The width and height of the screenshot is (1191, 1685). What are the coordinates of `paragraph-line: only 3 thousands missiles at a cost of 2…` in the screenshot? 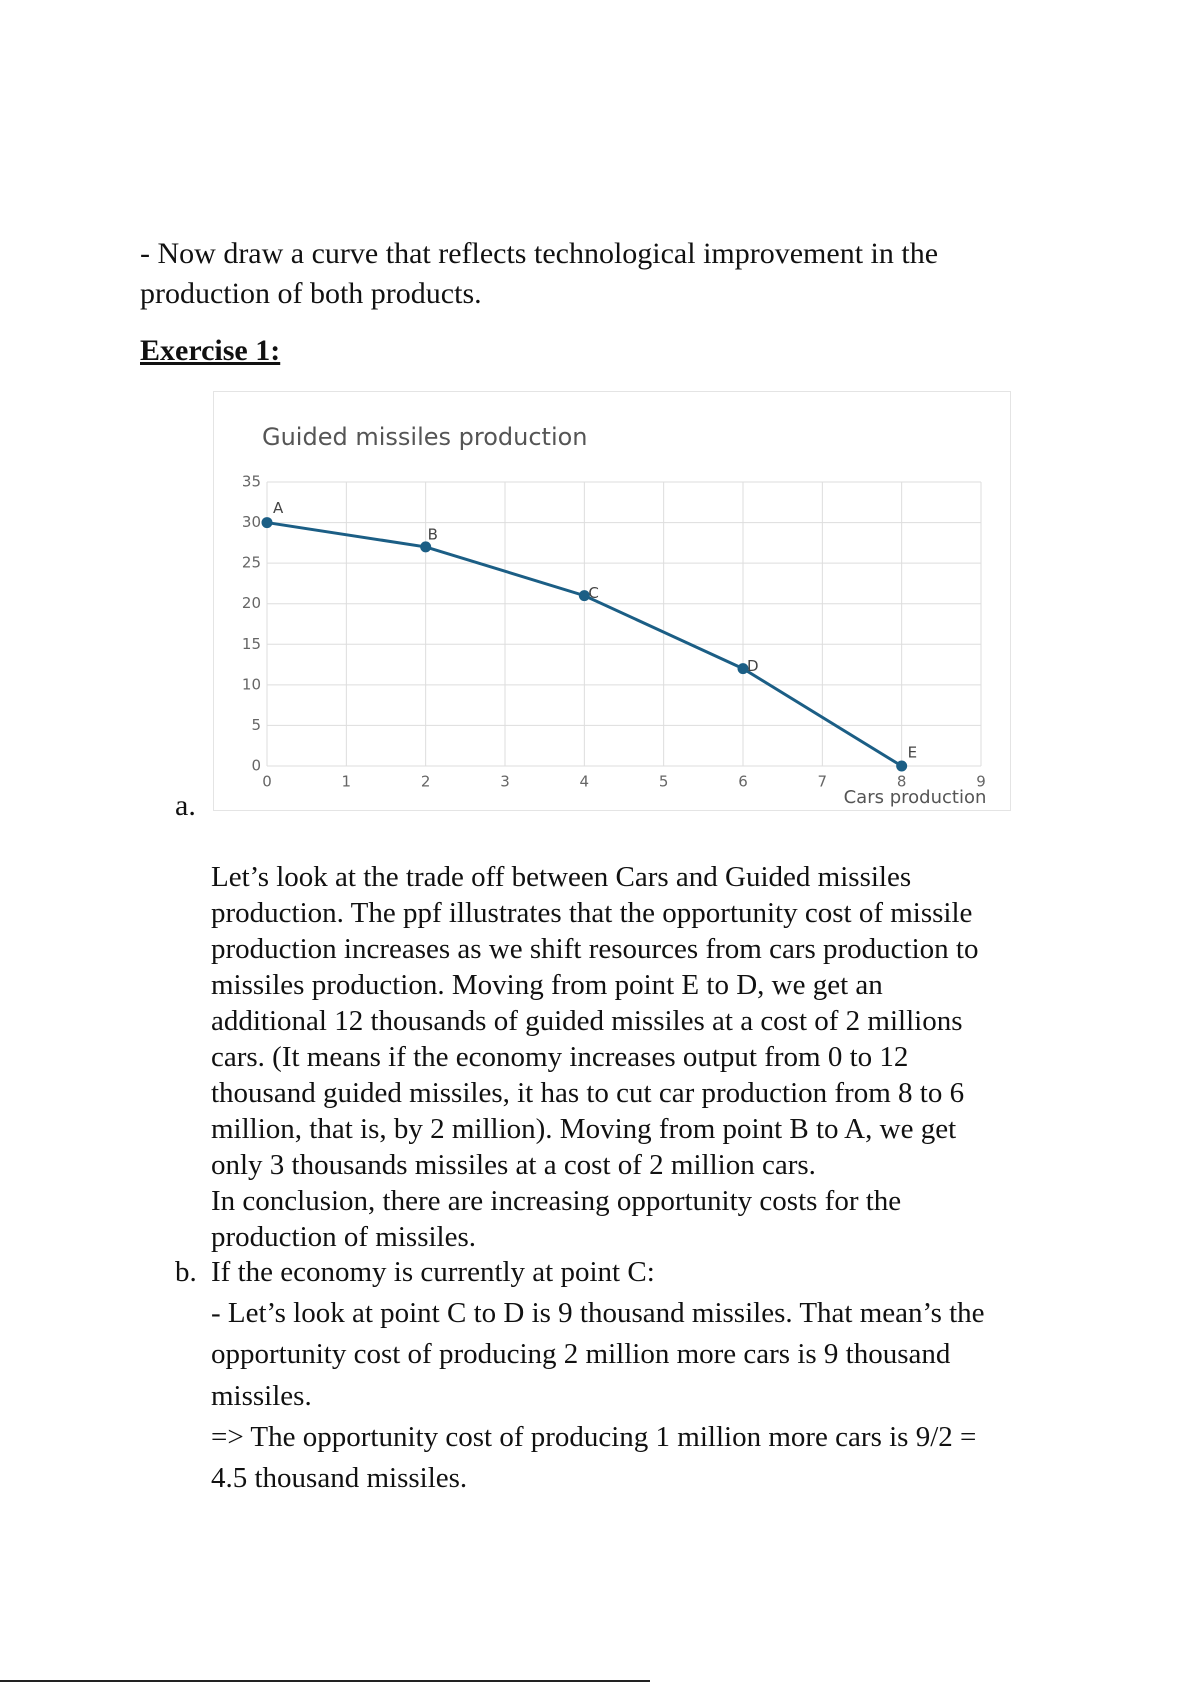 It's located at (513, 1165).